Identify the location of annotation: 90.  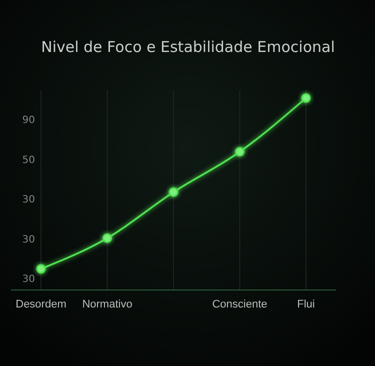
(28, 120).